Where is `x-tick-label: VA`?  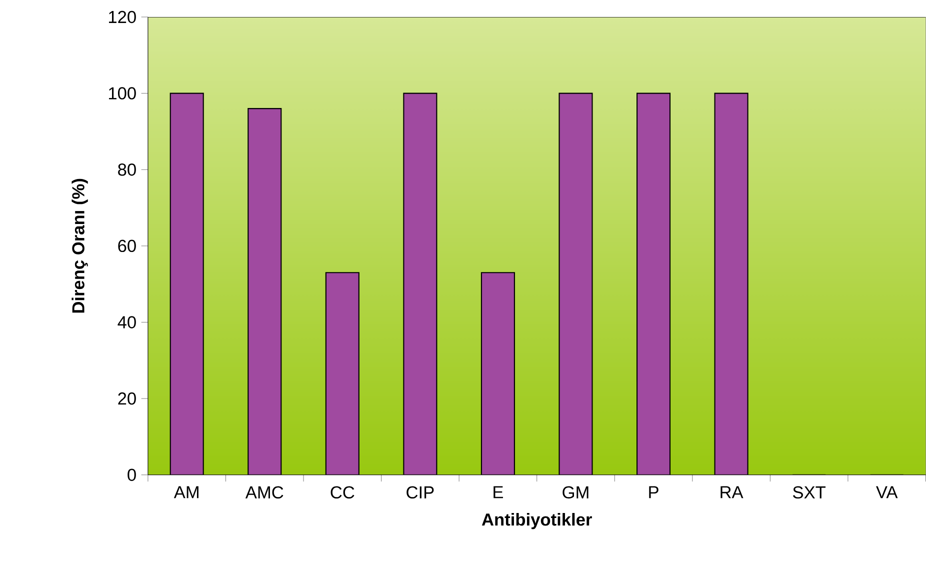 x-tick-label: VA is located at coordinates (887, 492).